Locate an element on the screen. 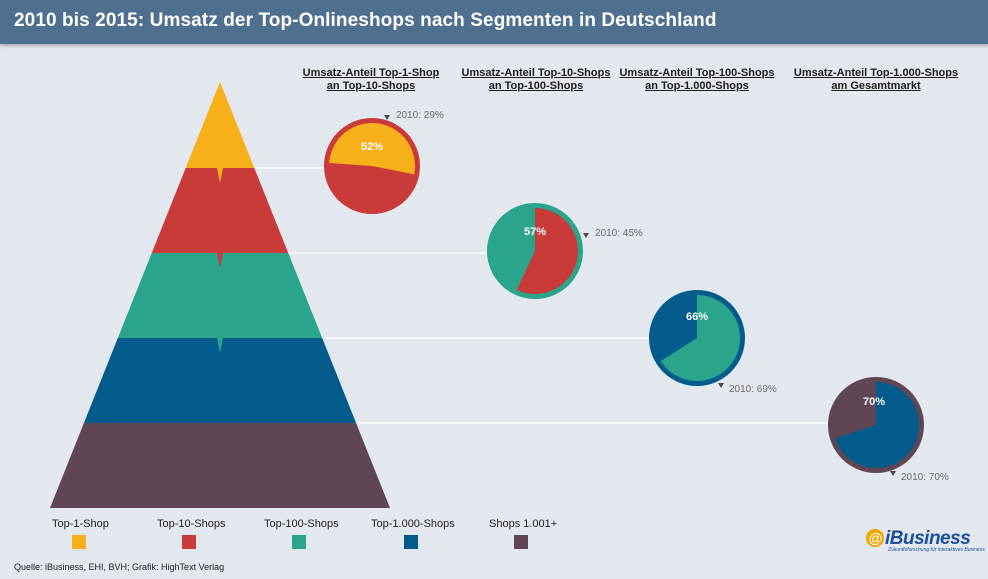 This screenshot has height=579, width=988. legend-swatch-top100 is located at coordinates (299, 542).